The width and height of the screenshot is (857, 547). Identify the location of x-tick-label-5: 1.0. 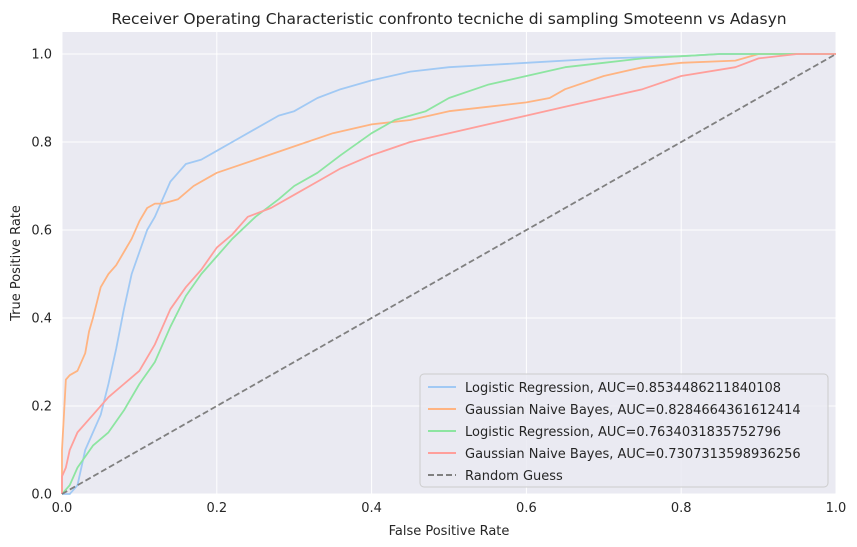
(836, 508).